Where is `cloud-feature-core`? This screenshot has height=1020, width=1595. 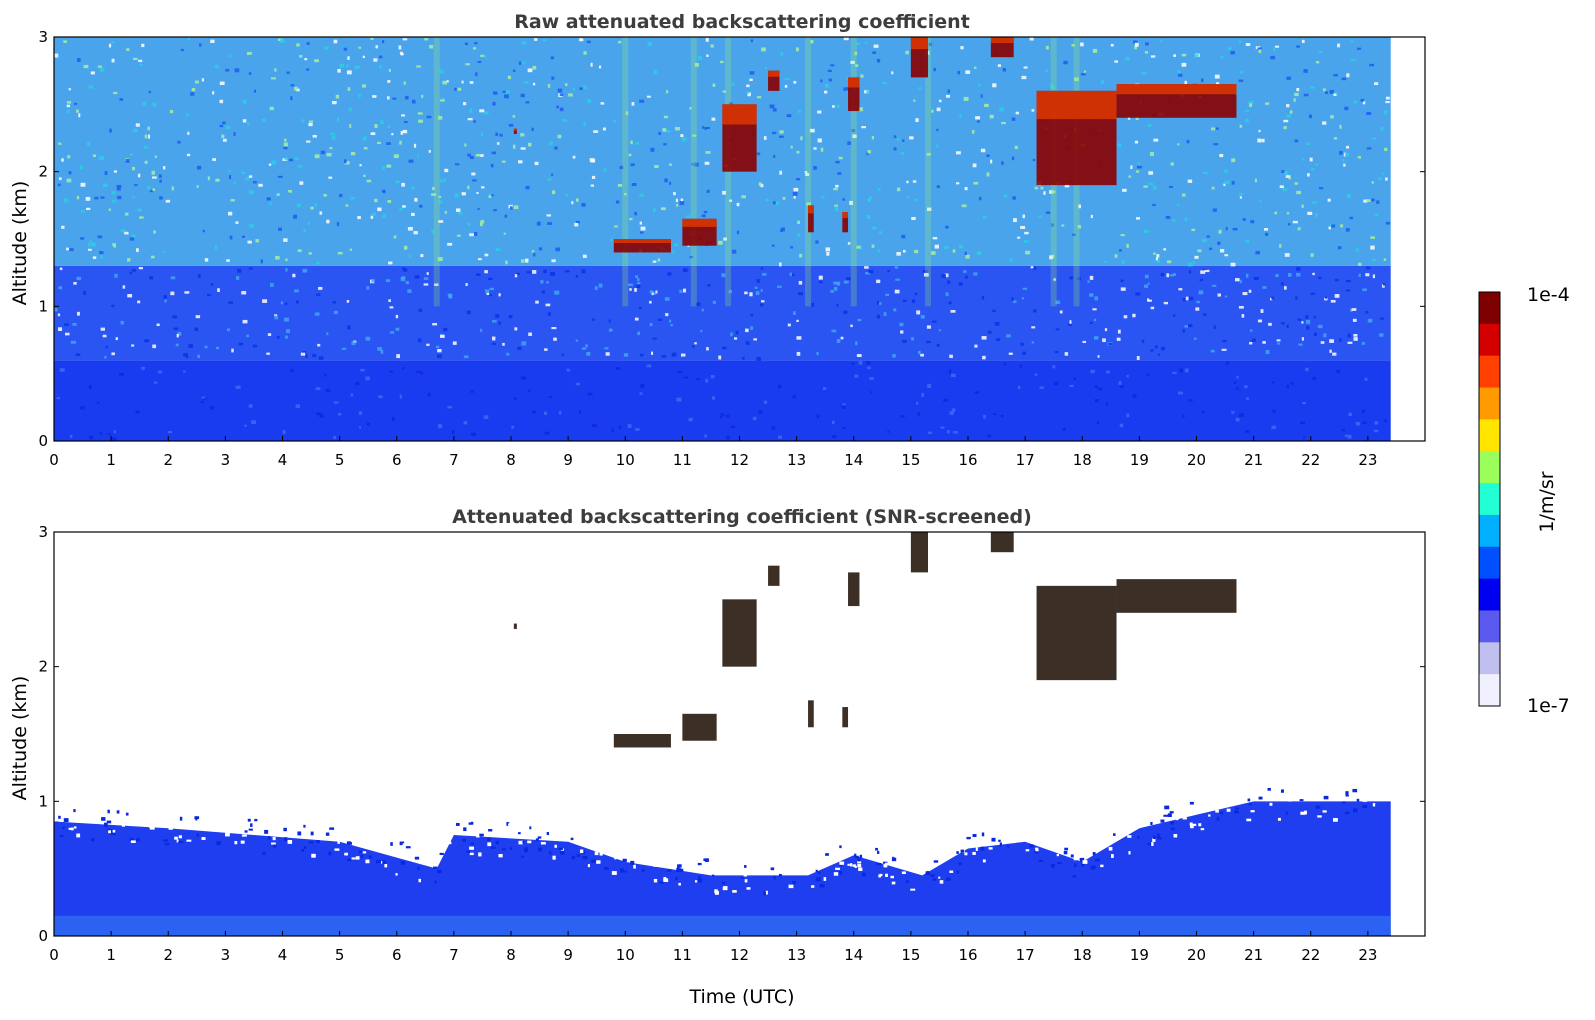 cloud-feature-core is located at coordinates (774, 73).